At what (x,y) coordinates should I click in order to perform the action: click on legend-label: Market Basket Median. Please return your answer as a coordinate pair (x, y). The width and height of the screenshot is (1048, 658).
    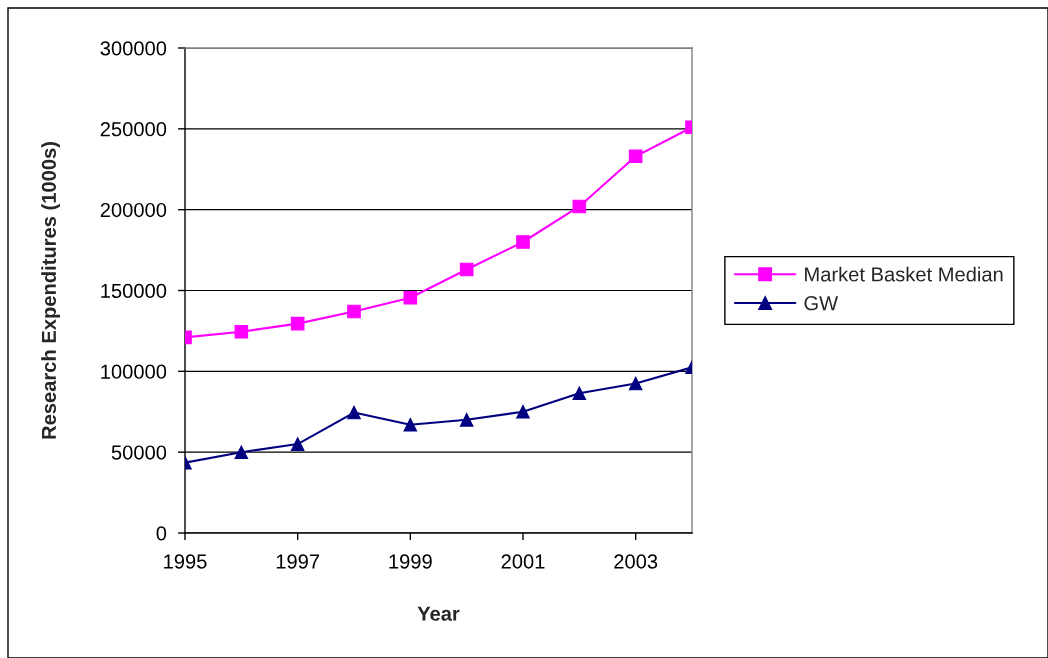
    Looking at the image, I should click on (904, 274).